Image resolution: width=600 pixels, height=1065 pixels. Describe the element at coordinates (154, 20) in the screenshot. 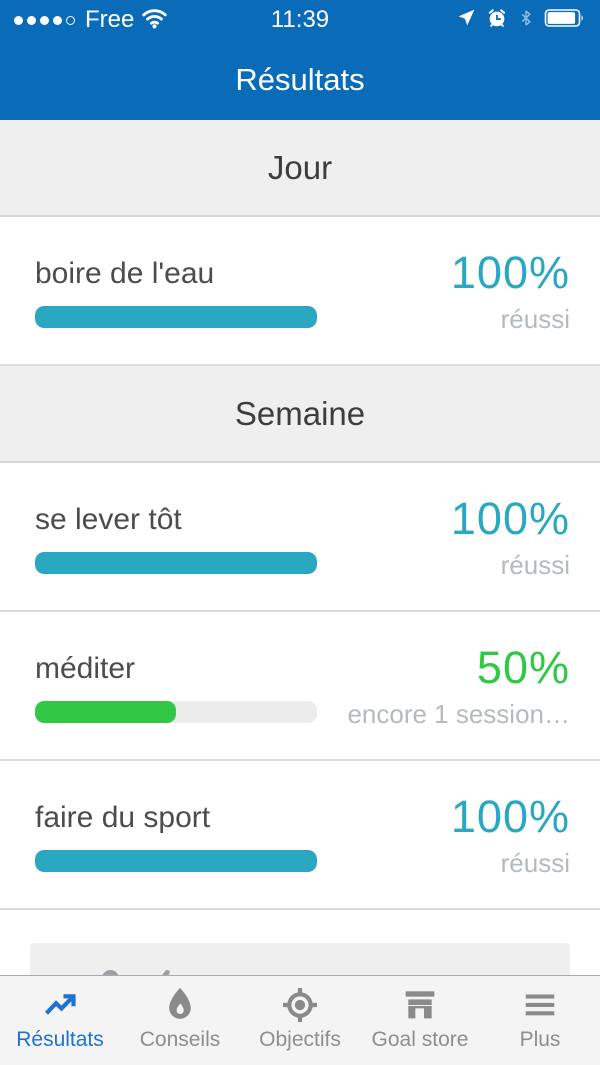

I see `wifi-icon` at that location.